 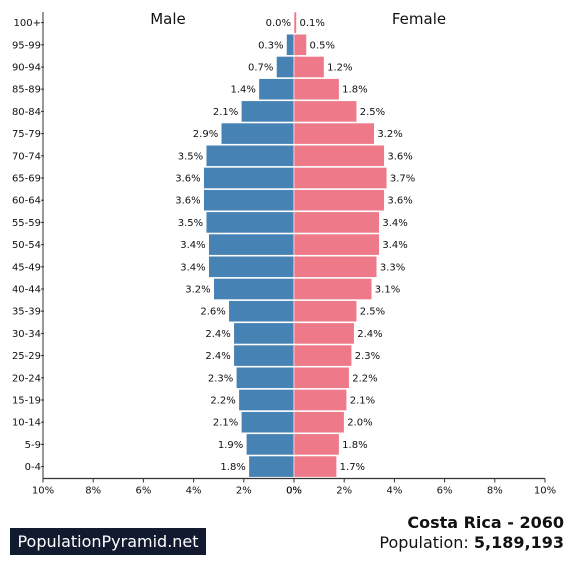 What do you see at coordinates (205, 134) in the screenshot?
I see `male-value-label: 2.9%` at bounding box center [205, 134].